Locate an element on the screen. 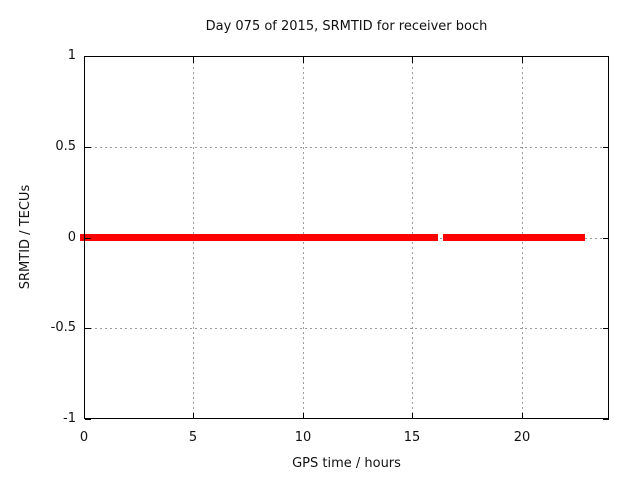 Image resolution: width=640 pixels, height=480 pixels. x-tick-label: 0 is located at coordinates (84, 437).